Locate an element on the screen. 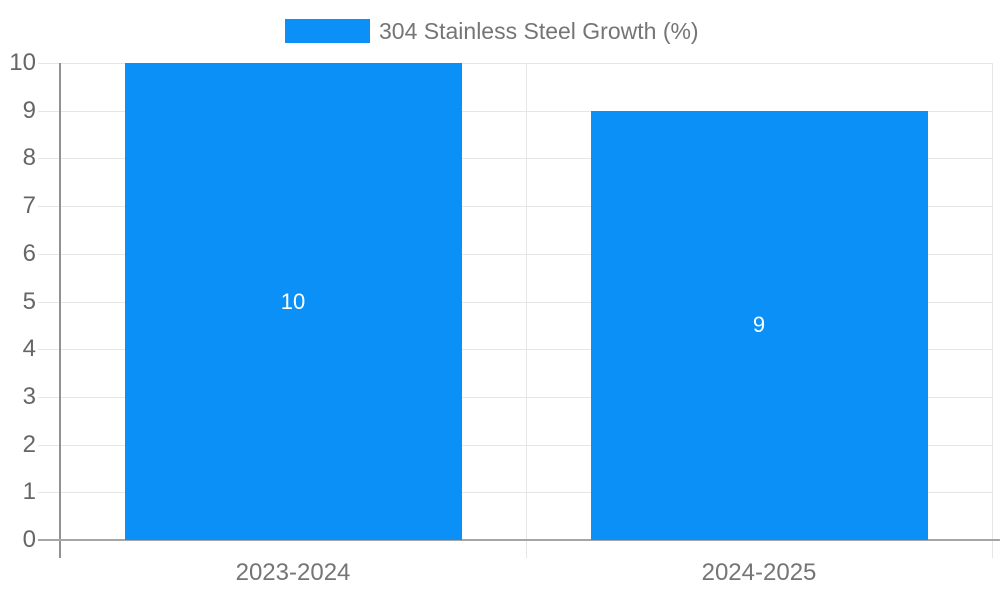 This screenshot has width=1000, height=600. y-tick-label: 9 is located at coordinates (29, 110).